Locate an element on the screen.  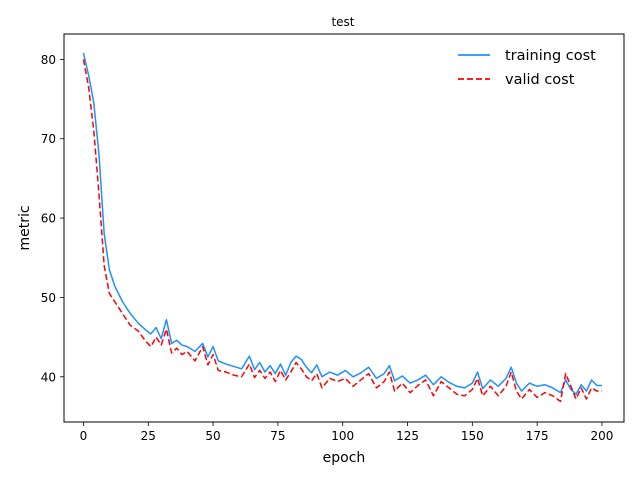
x-axis-ticks: 0 25 50 75 100 125 150 175 200 is located at coordinates (347, 432).